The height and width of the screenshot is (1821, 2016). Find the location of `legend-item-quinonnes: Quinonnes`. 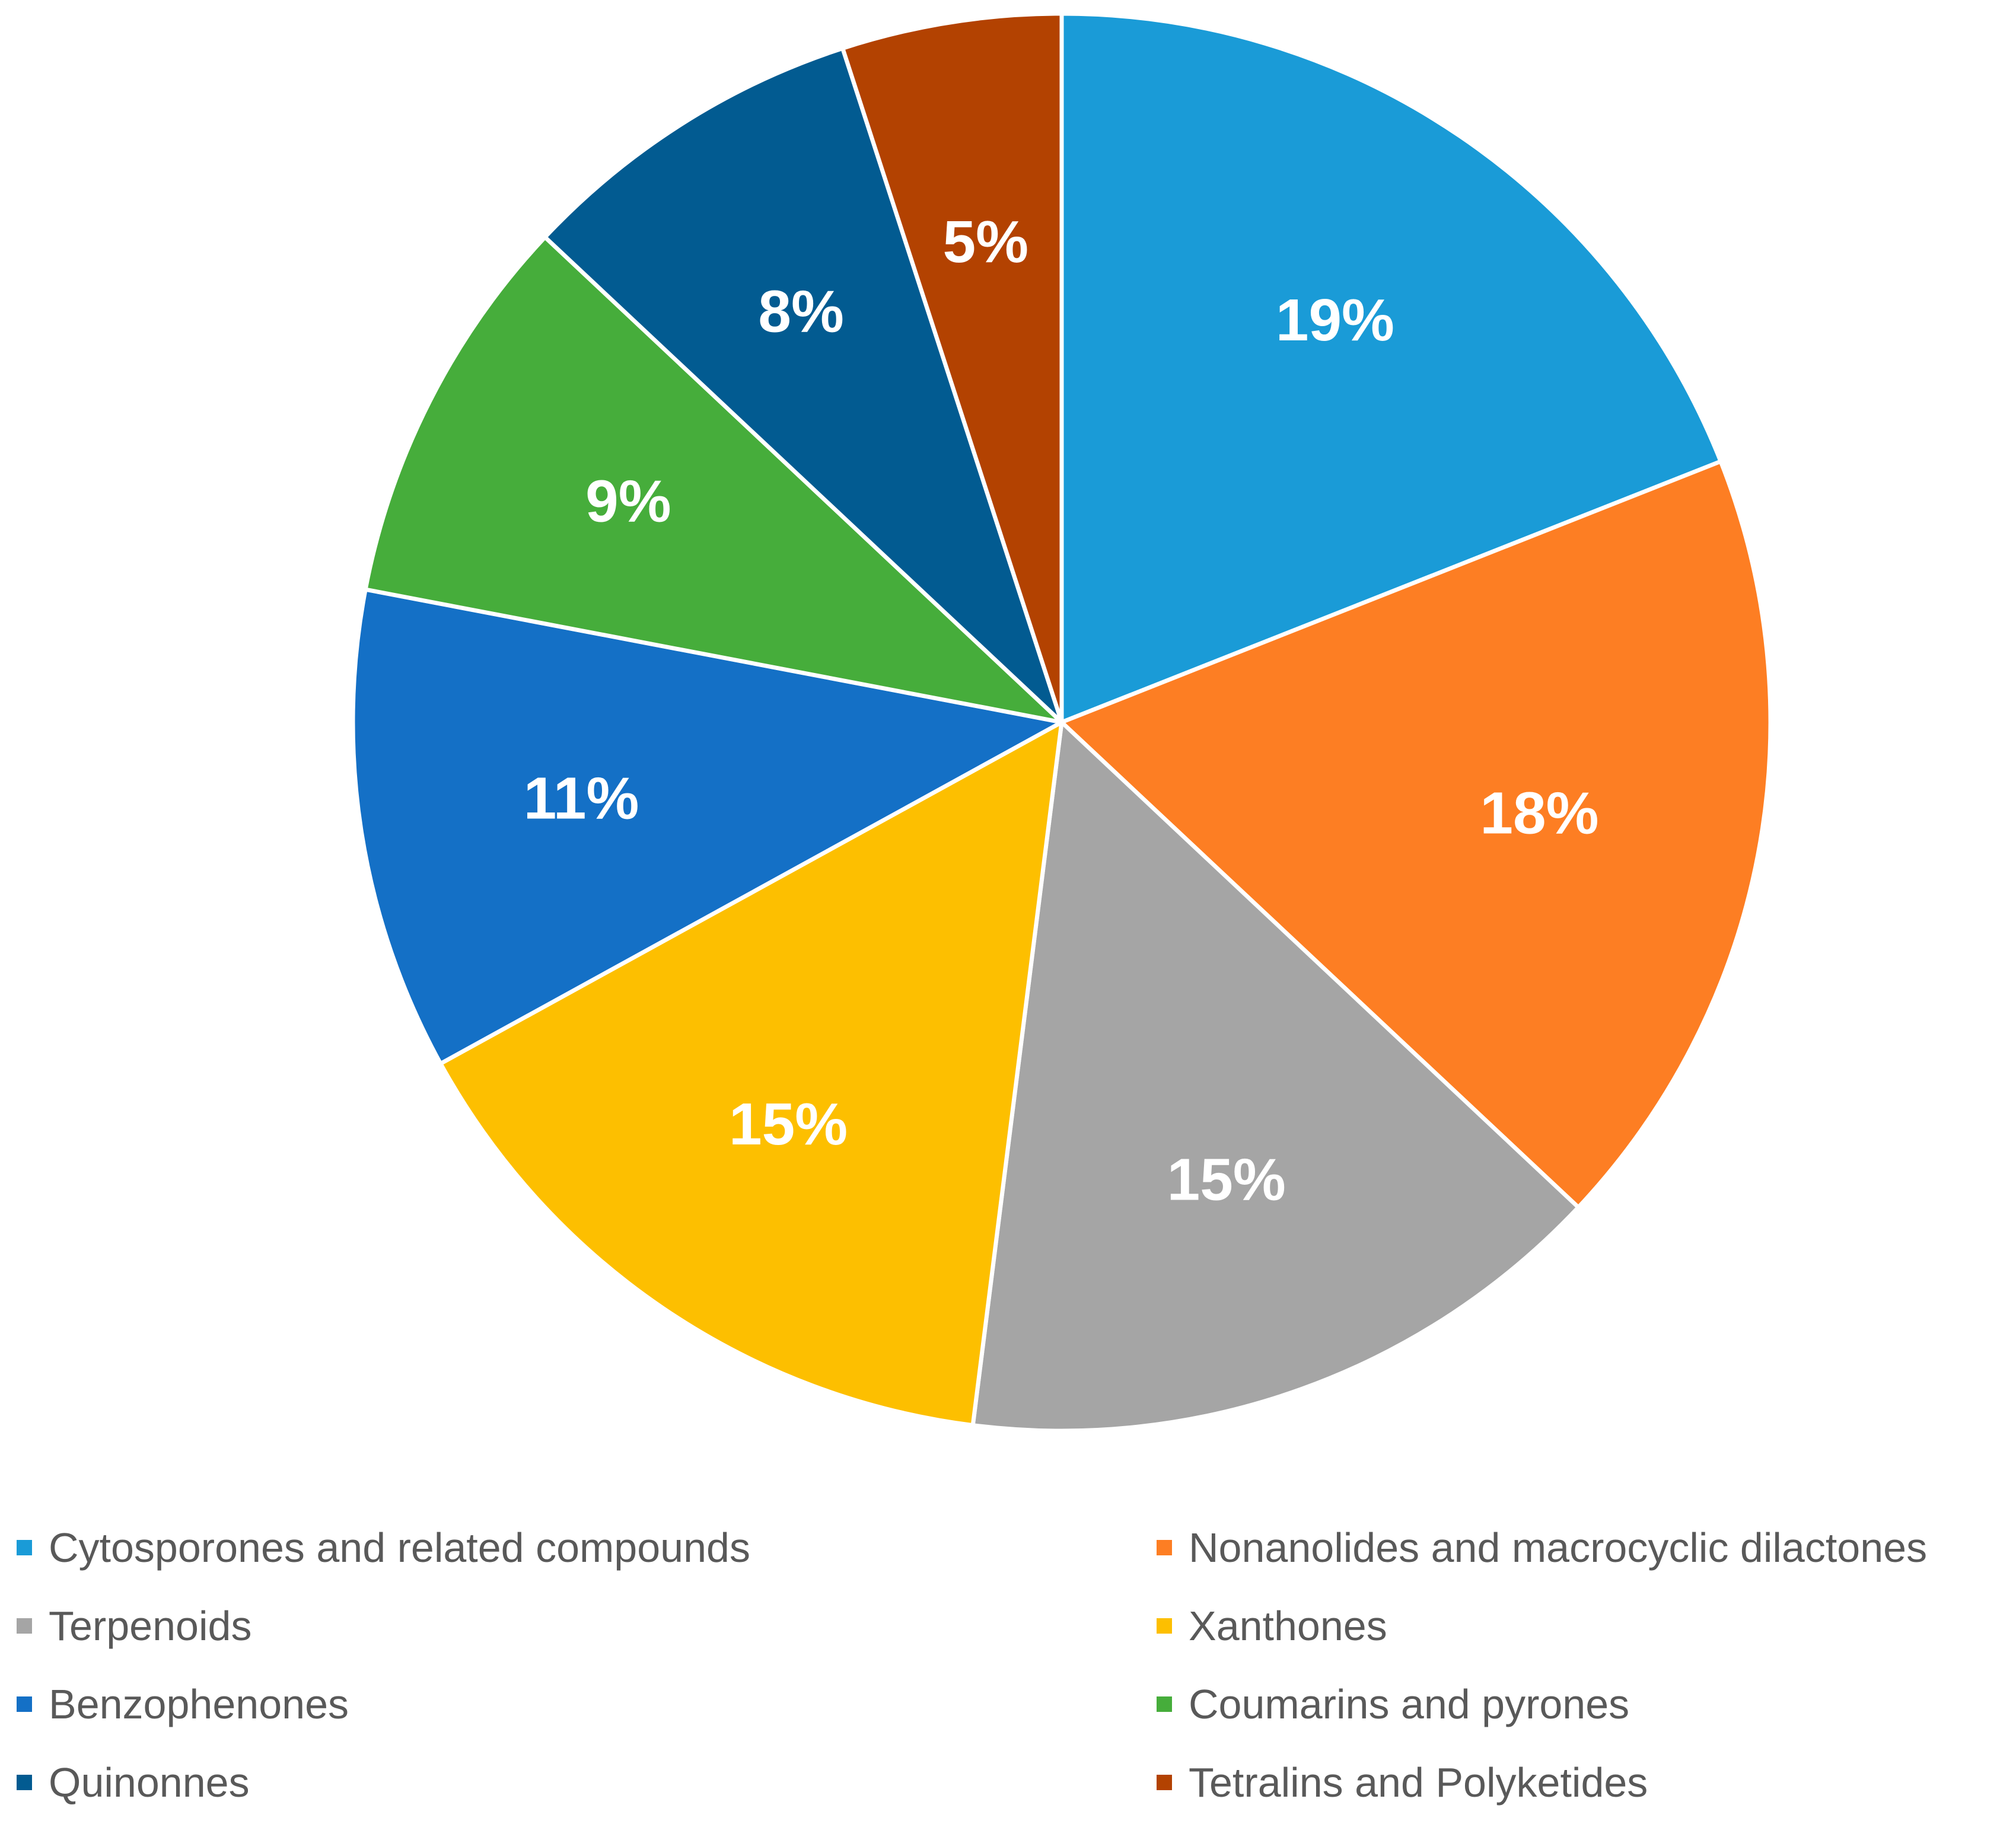

legend-item-quinonnes: Quinonnes is located at coordinates (133, 1782).